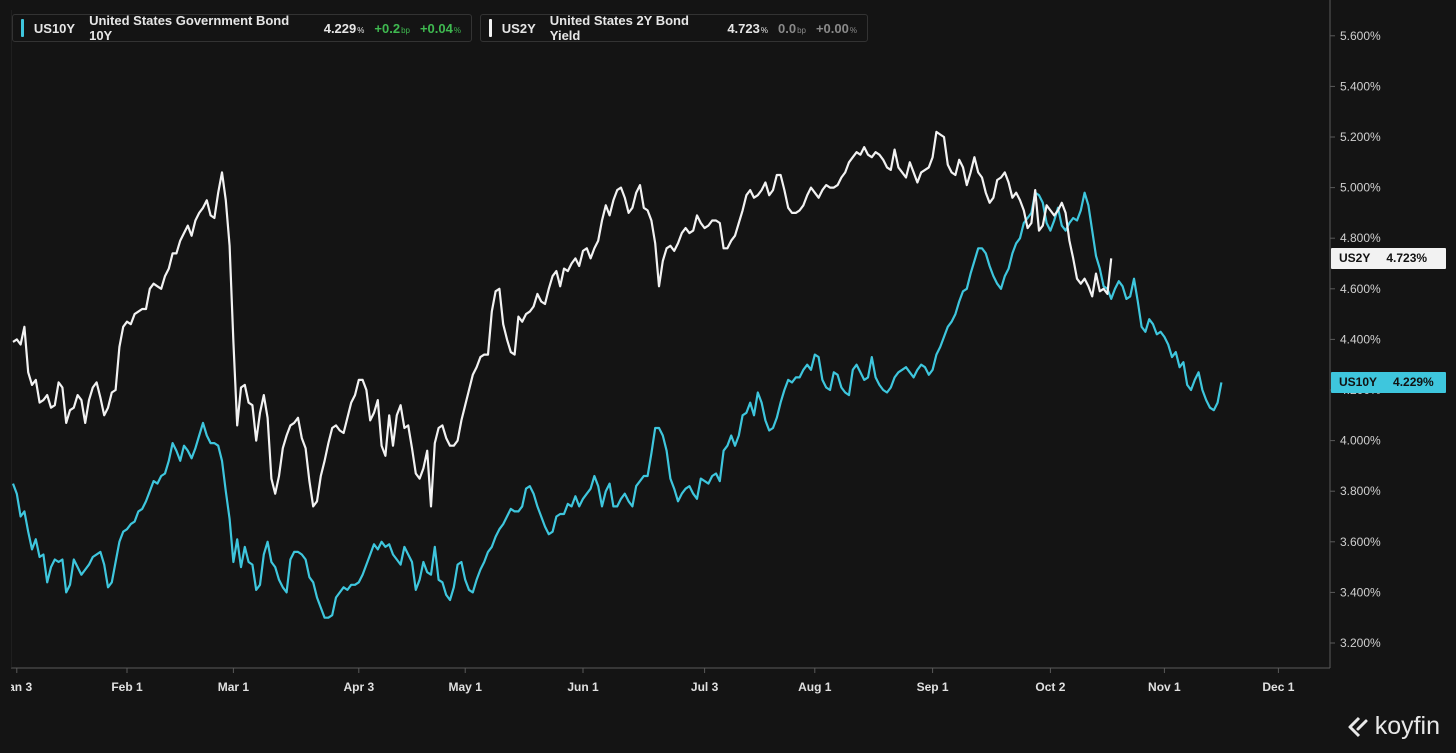 The image size is (1456, 753). What do you see at coordinates (1407, 258) in the screenshot?
I see `price-tag-us2y-value: 4.723%` at bounding box center [1407, 258].